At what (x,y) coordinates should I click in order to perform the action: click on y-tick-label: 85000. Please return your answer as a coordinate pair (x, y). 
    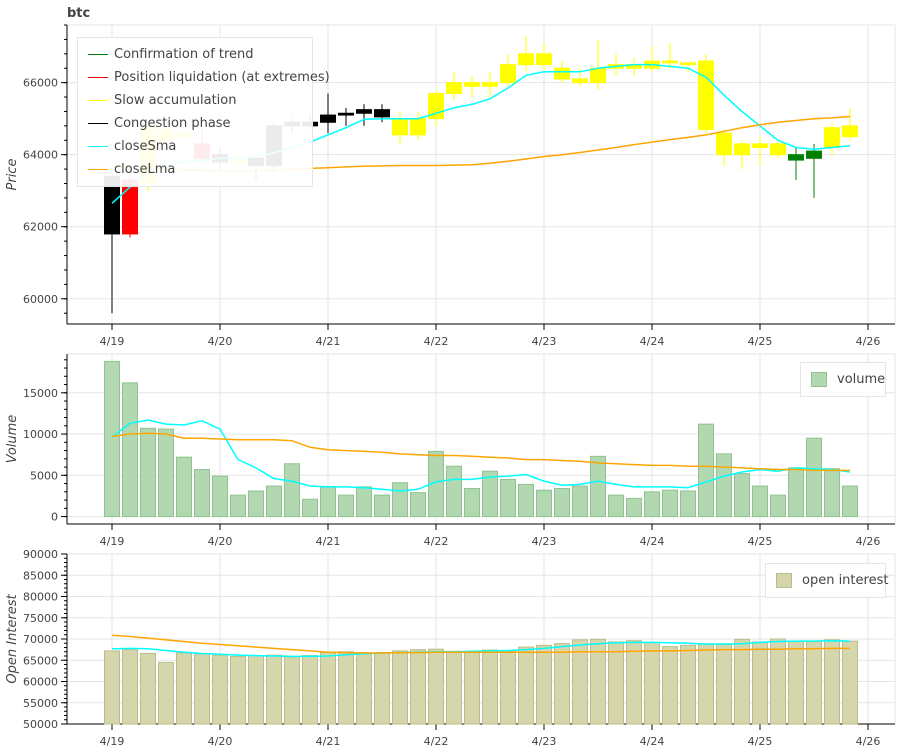
    Looking at the image, I should click on (40, 575).